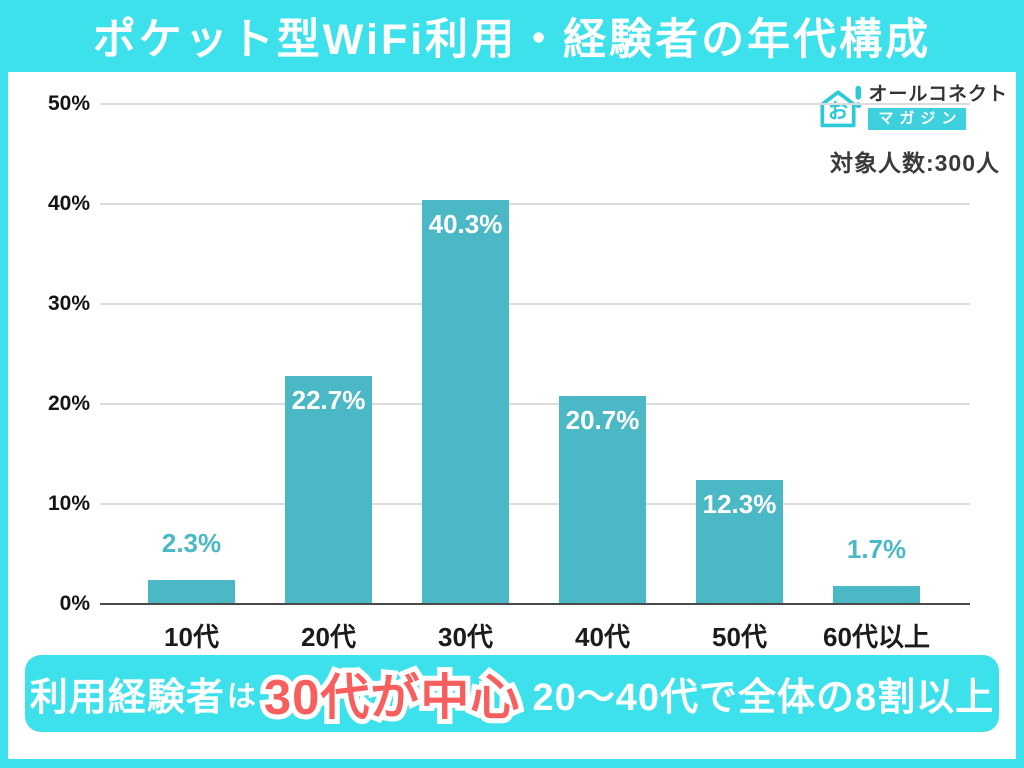 The height and width of the screenshot is (768, 1024). Describe the element at coordinates (465, 224) in the screenshot. I see `bar-value-label: 40.3%` at that location.